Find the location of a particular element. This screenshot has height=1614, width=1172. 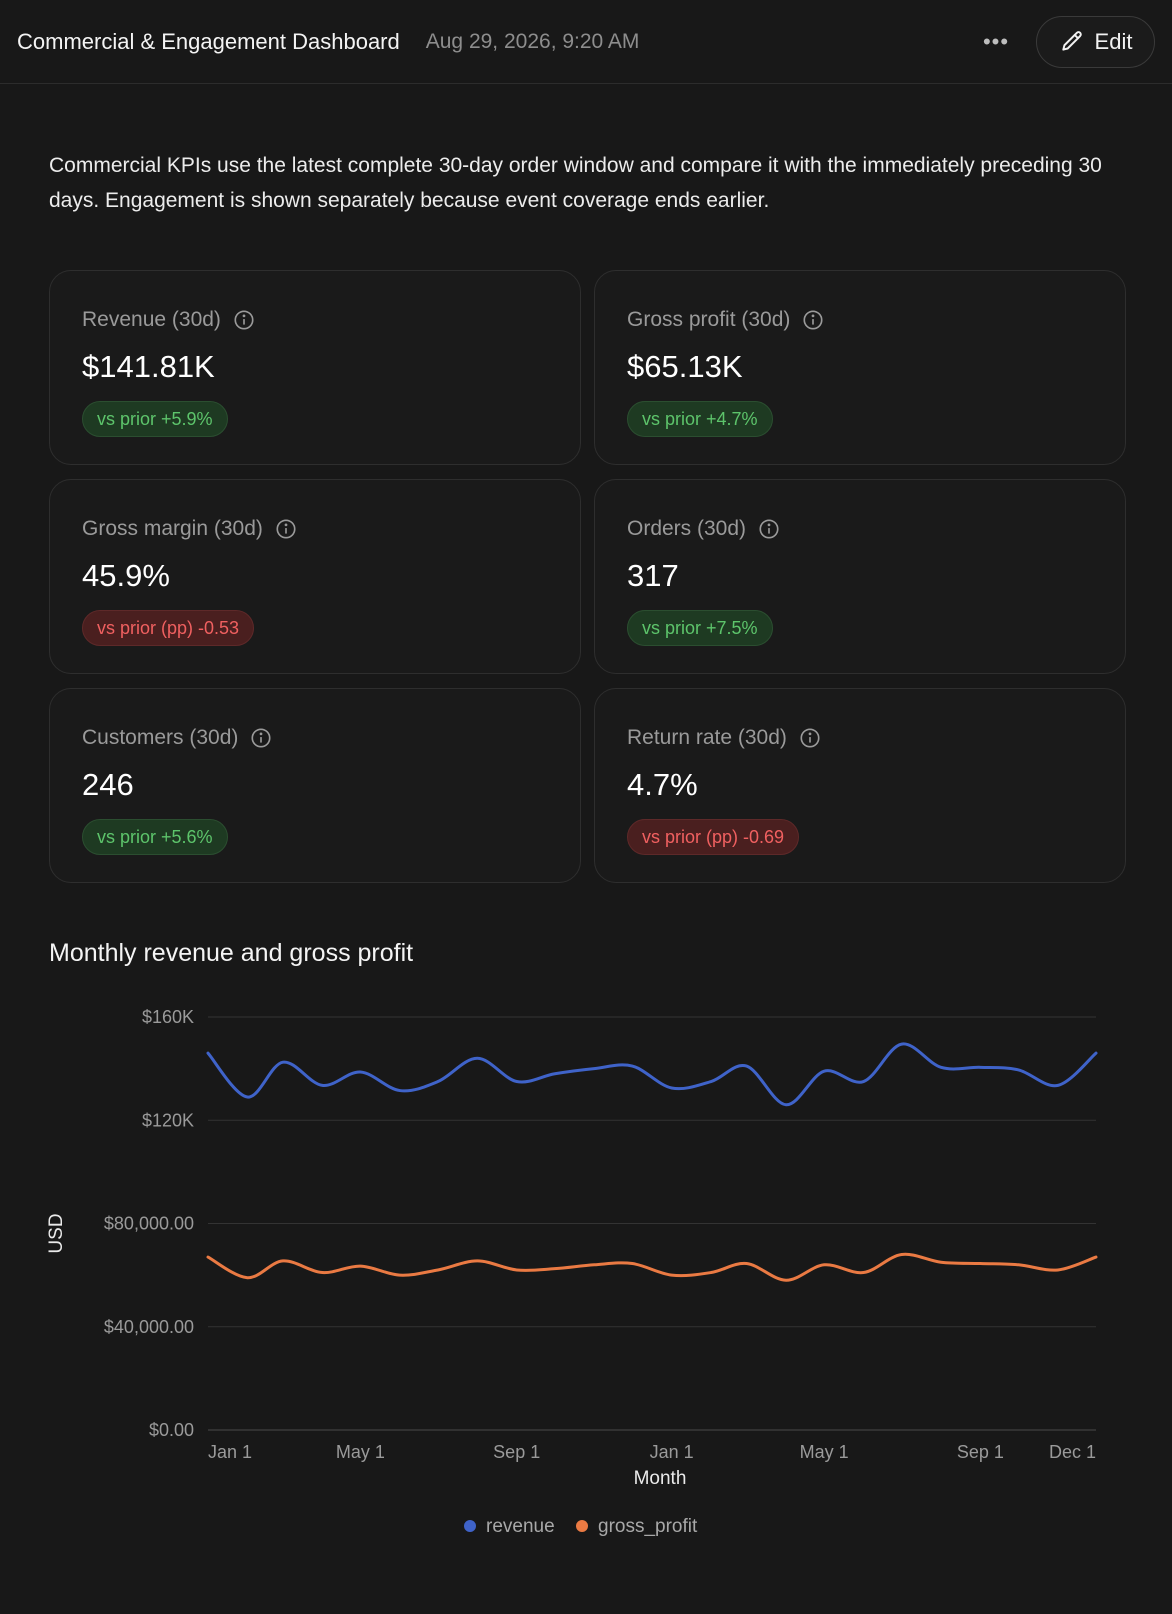

more-icon: ••• is located at coordinates (996, 41).